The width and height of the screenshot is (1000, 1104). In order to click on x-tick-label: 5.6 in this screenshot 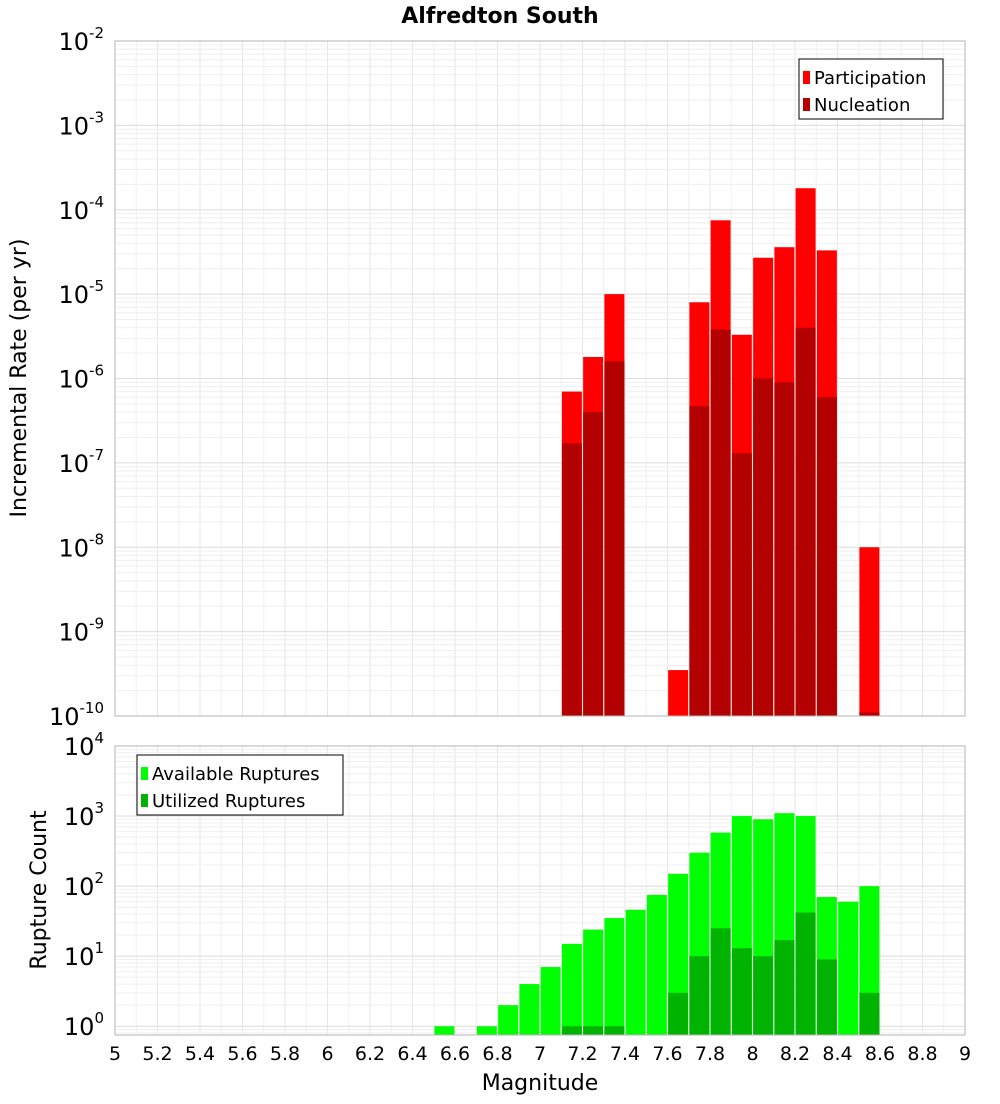, I will do `click(242, 1054)`.